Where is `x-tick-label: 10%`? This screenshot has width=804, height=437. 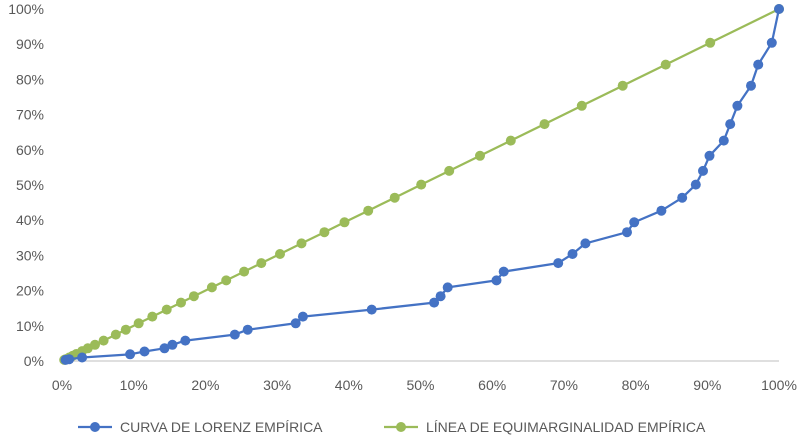 x-tick-label: 10% is located at coordinates (134, 385).